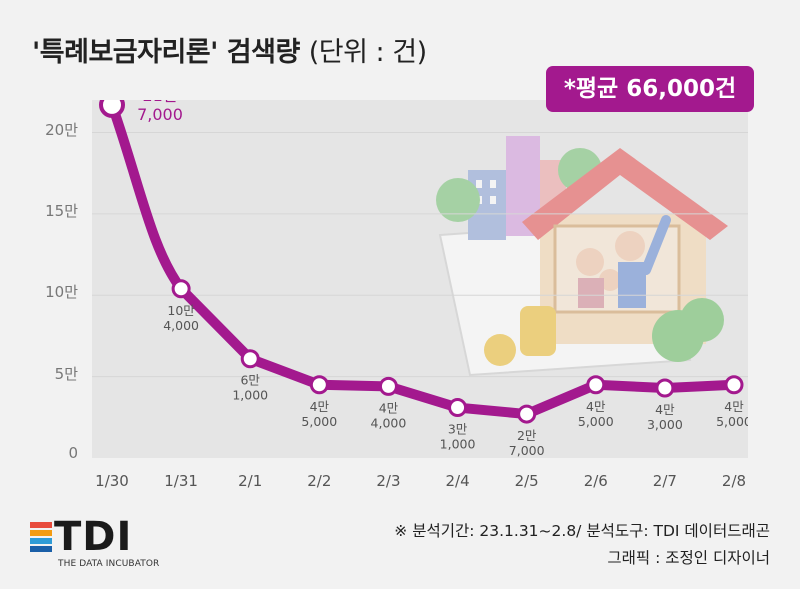 This screenshot has width=800, height=589. I want to click on title-text: '특례보금자리론' 검색량, so click(166, 52).